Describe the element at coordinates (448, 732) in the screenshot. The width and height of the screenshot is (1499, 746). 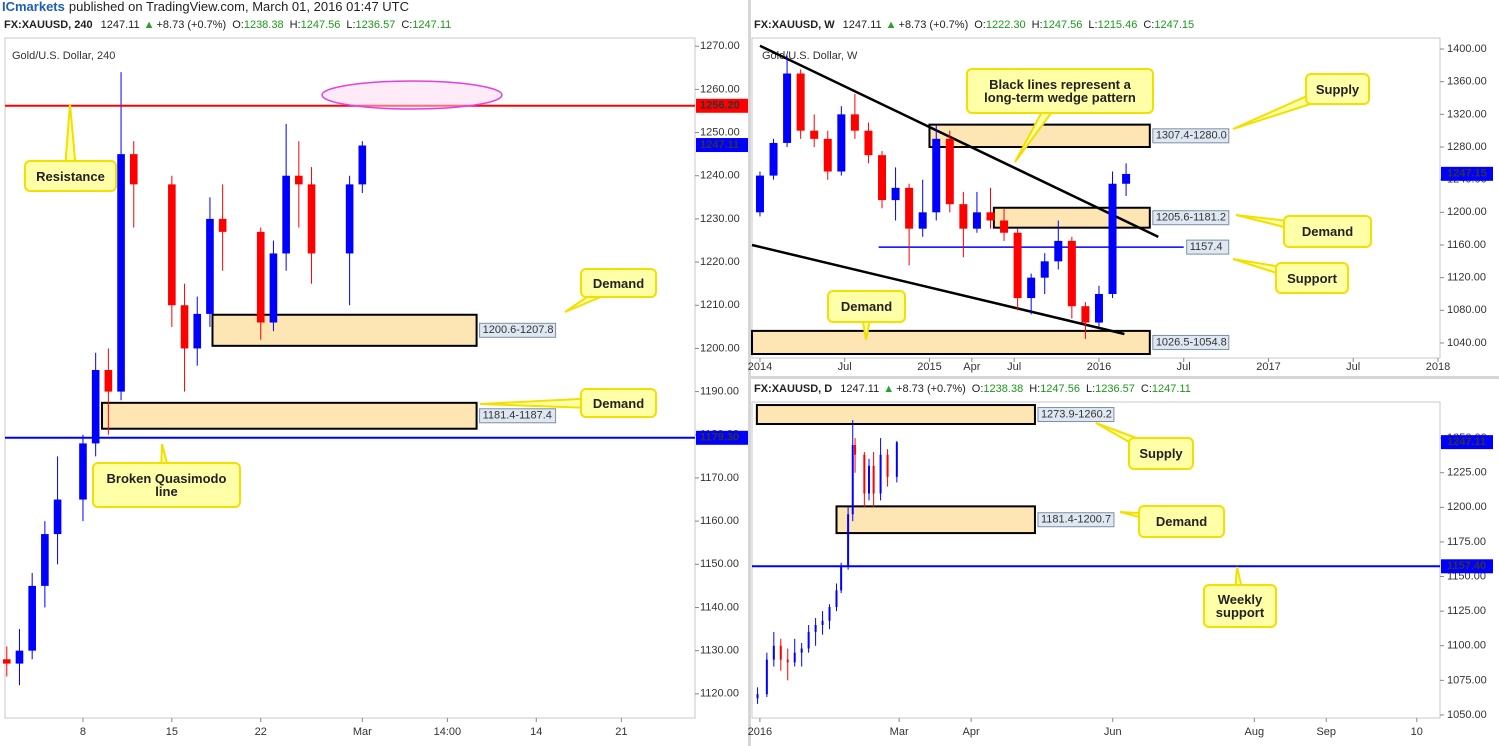
I see `x-tick-label: 14:00` at that location.